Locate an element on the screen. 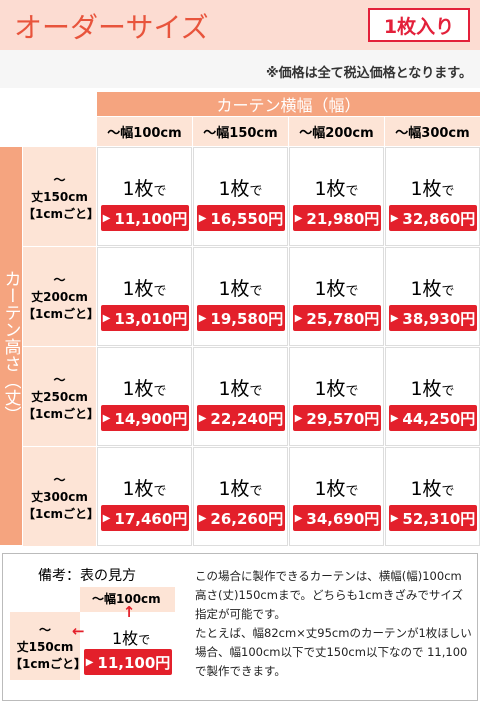  price: 44,250円 is located at coordinates (433, 418).